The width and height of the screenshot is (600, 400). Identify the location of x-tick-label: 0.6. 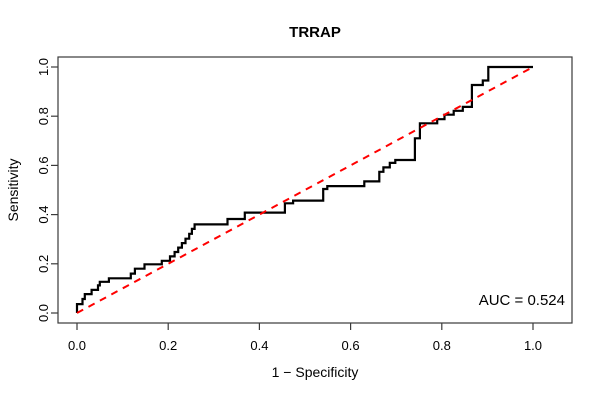
(351, 345).